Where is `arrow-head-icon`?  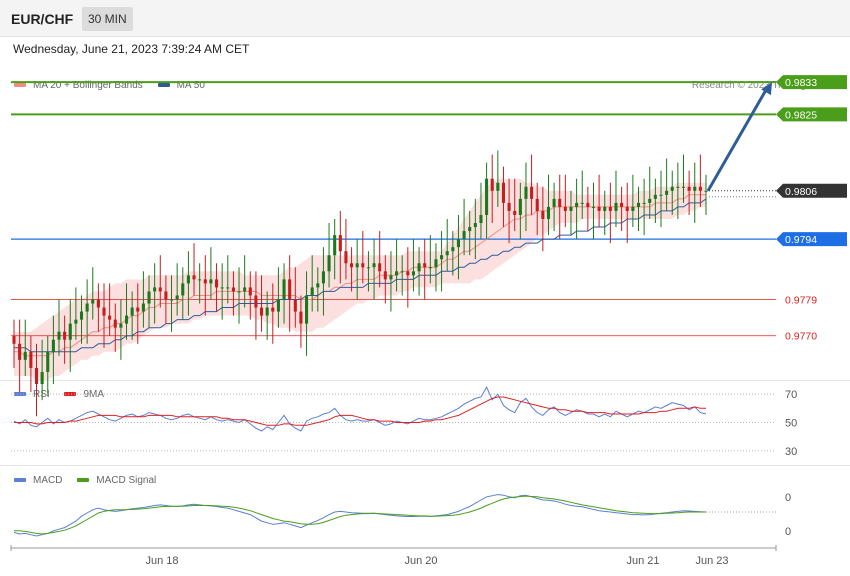 arrow-head-icon is located at coordinates (766, 89).